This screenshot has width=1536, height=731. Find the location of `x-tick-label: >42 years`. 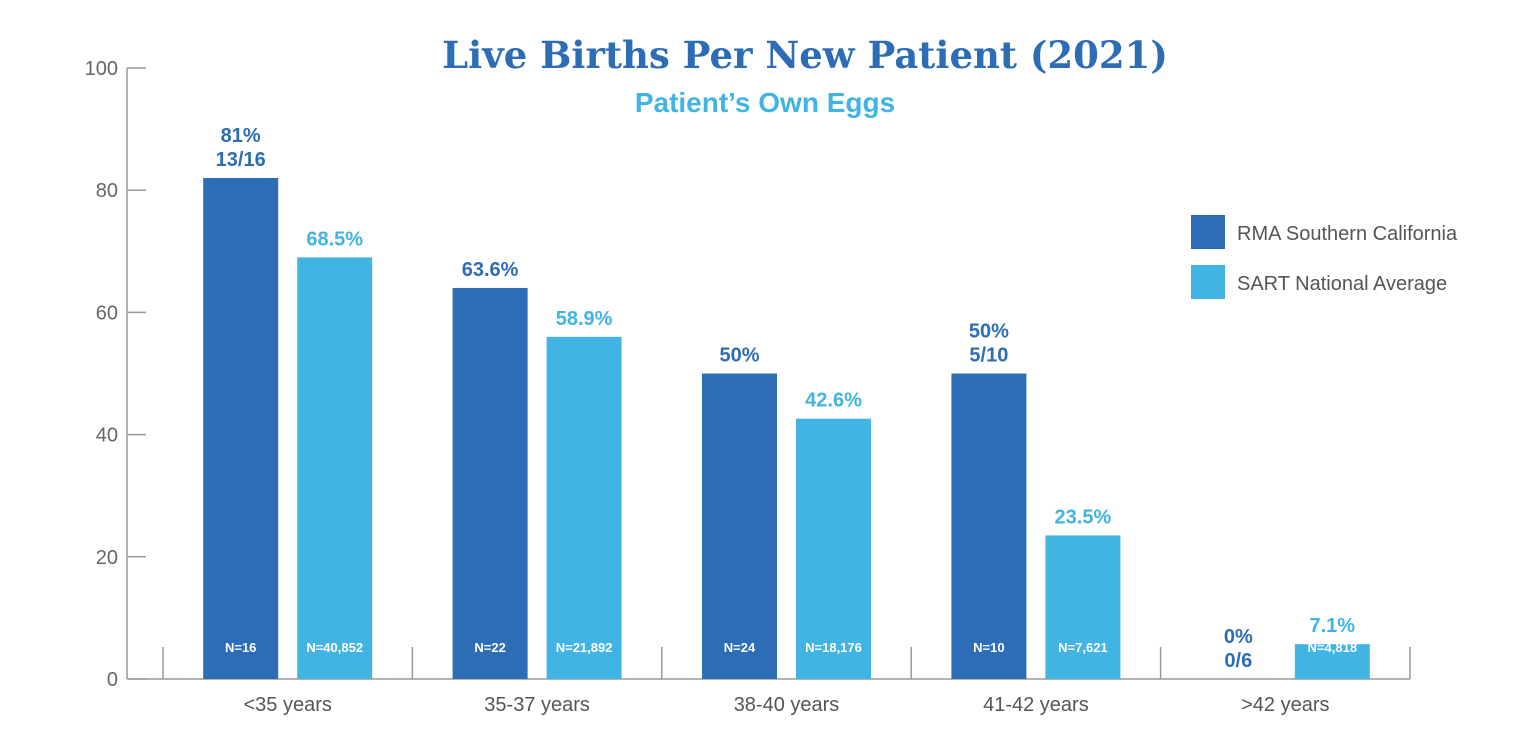

x-tick-label: >42 years is located at coordinates (1285, 705).